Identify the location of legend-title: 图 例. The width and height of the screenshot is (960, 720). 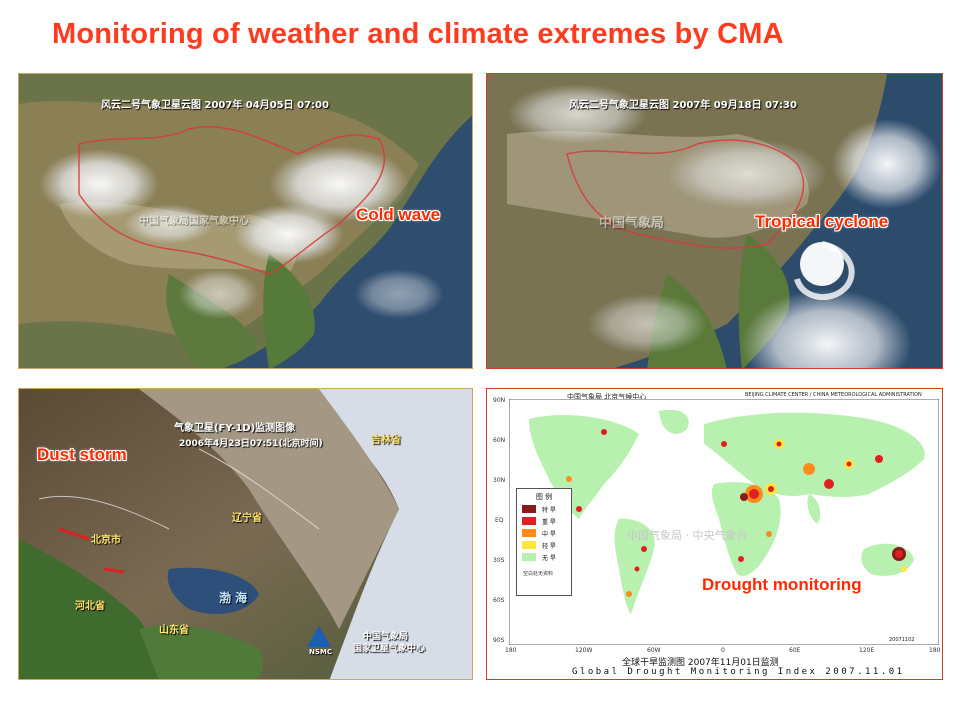
(544, 497).